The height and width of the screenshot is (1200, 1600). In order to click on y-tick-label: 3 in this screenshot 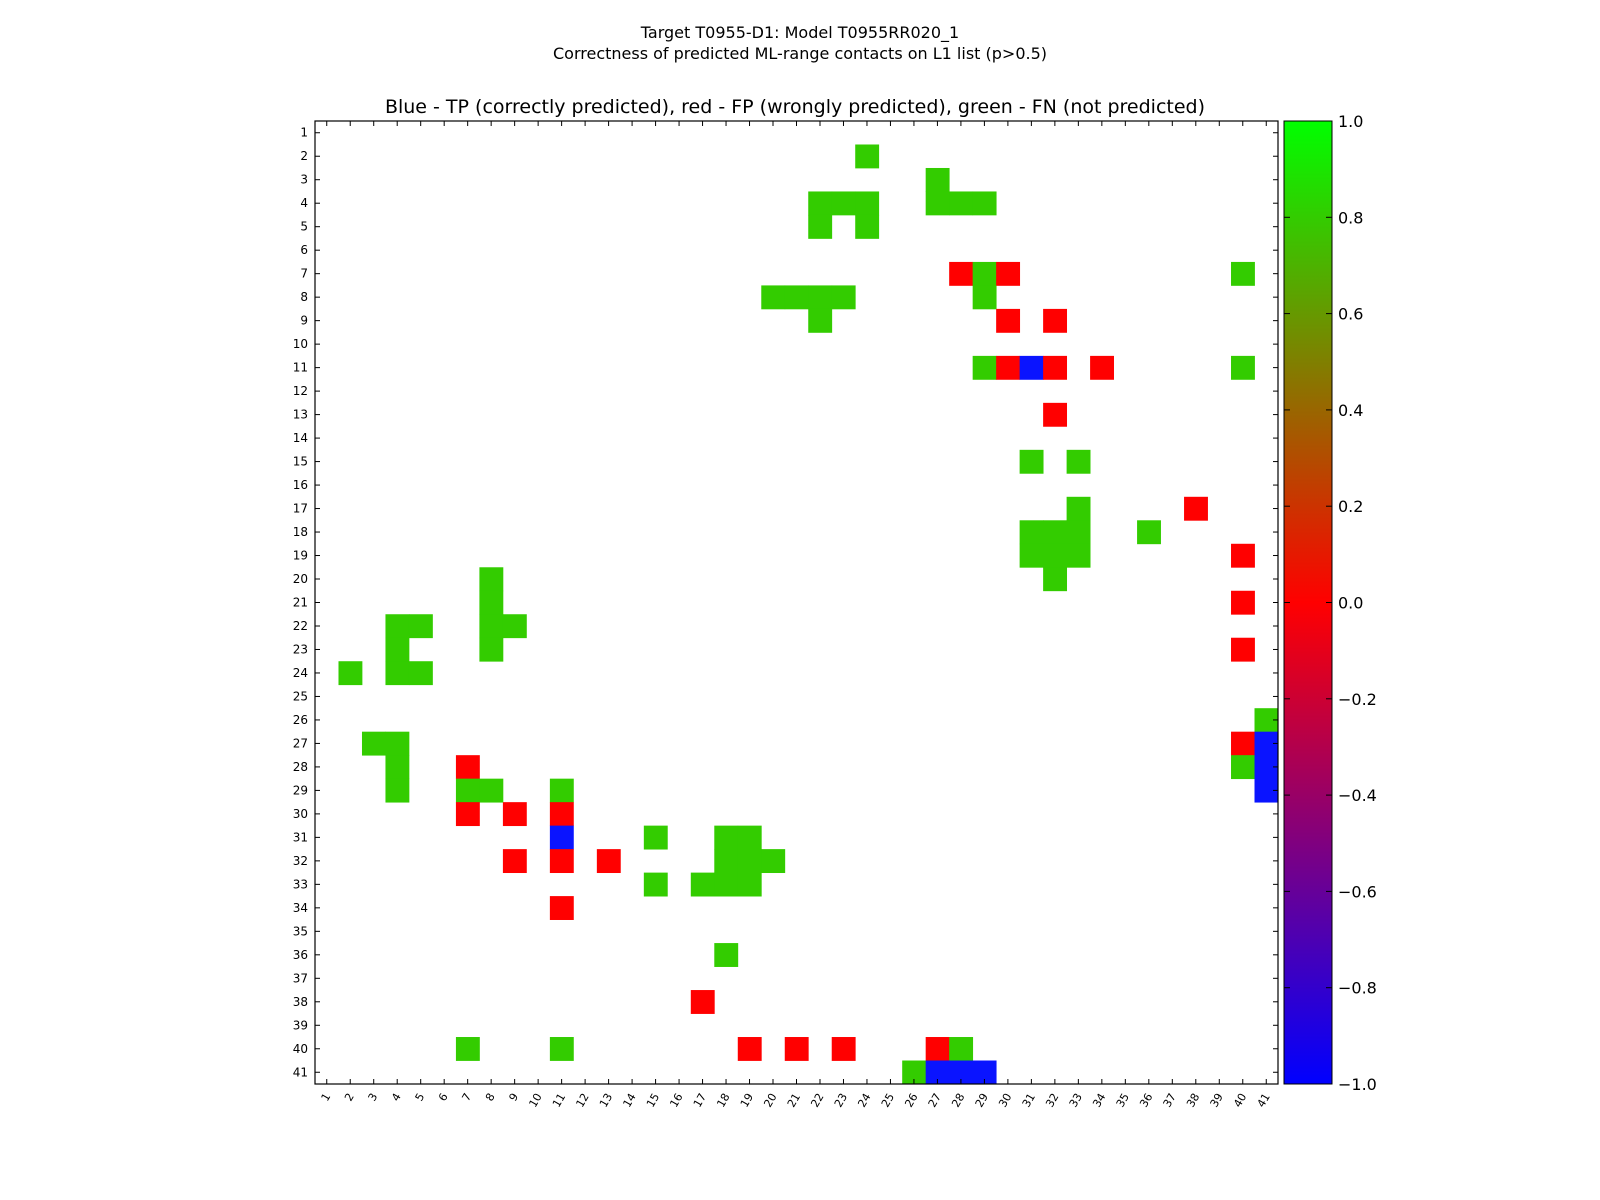, I will do `click(304, 180)`.